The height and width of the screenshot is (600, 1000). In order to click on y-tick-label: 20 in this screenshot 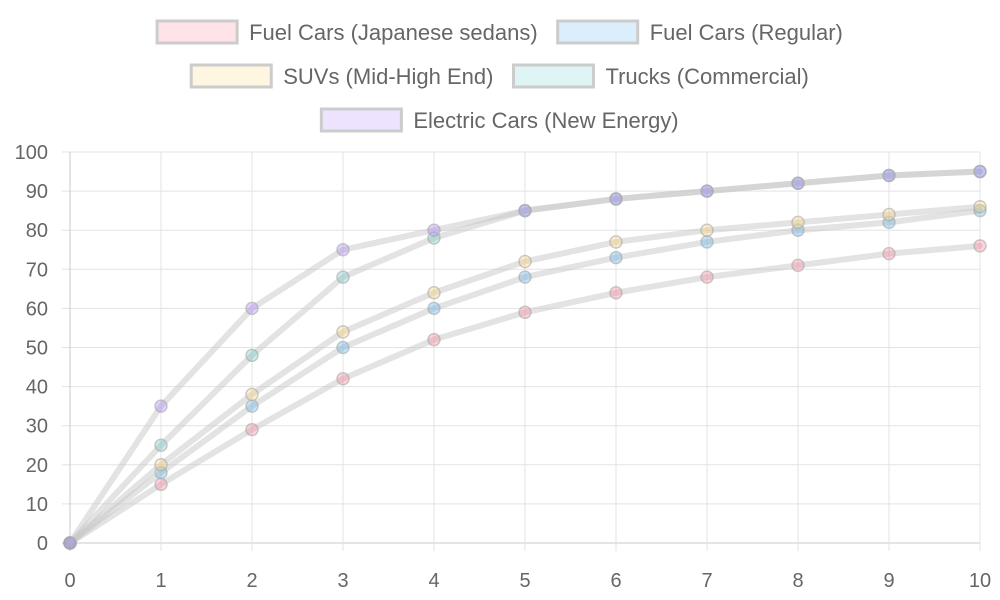, I will do `click(37, 466)`.